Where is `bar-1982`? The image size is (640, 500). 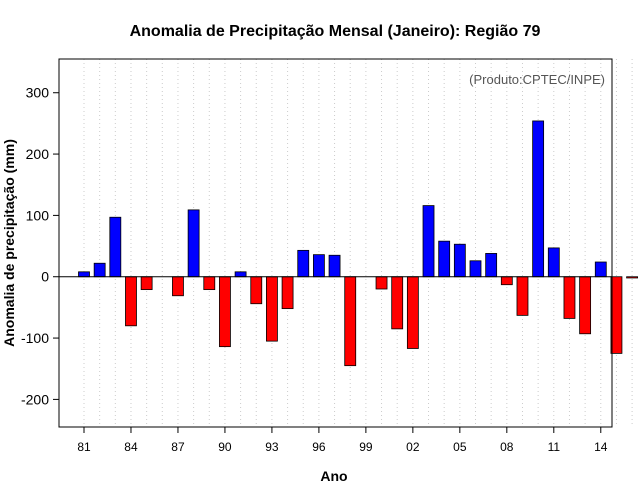 bar-1982 is located at coordinates (99, 270).